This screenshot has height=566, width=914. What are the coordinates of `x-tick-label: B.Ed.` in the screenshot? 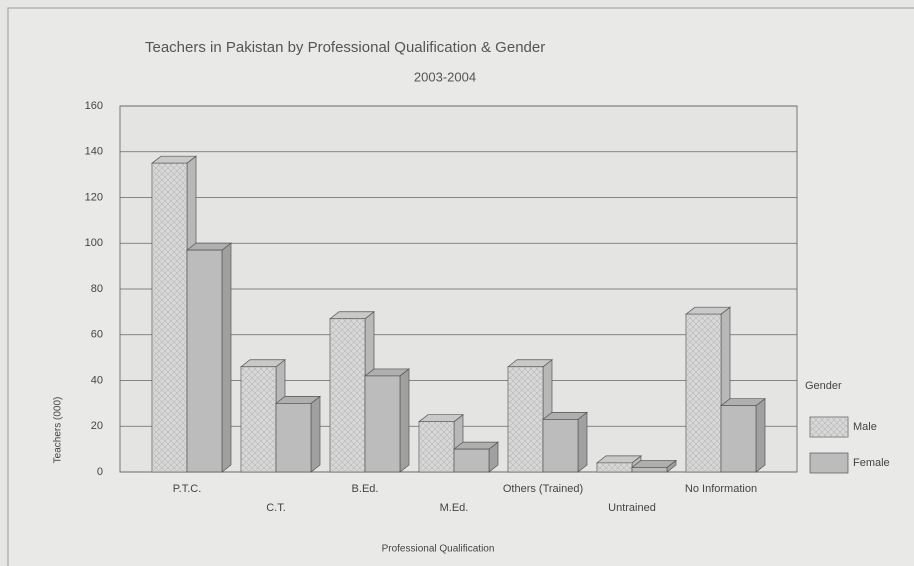 It's located at (365, 489).